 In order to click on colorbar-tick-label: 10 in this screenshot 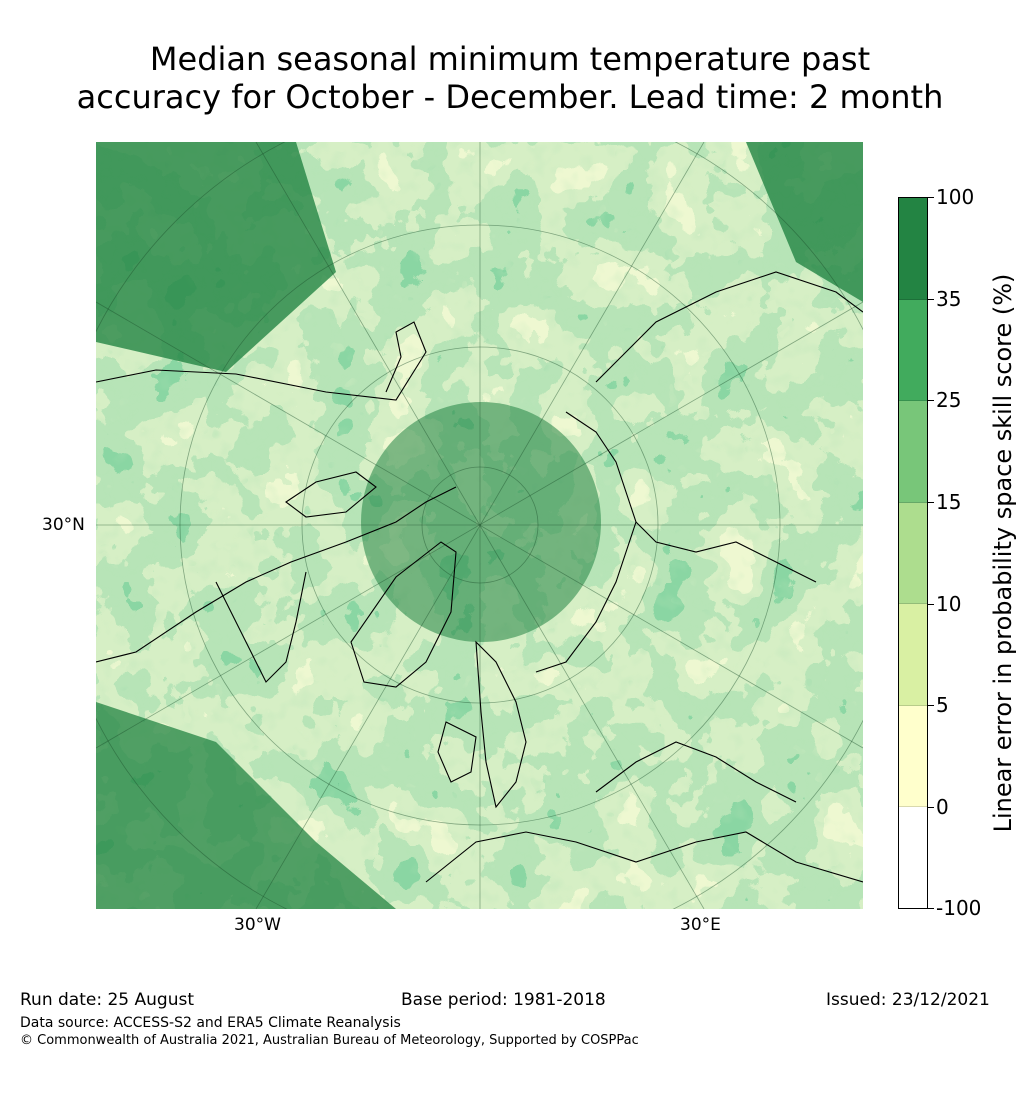, I will do `click(949, 604)`.